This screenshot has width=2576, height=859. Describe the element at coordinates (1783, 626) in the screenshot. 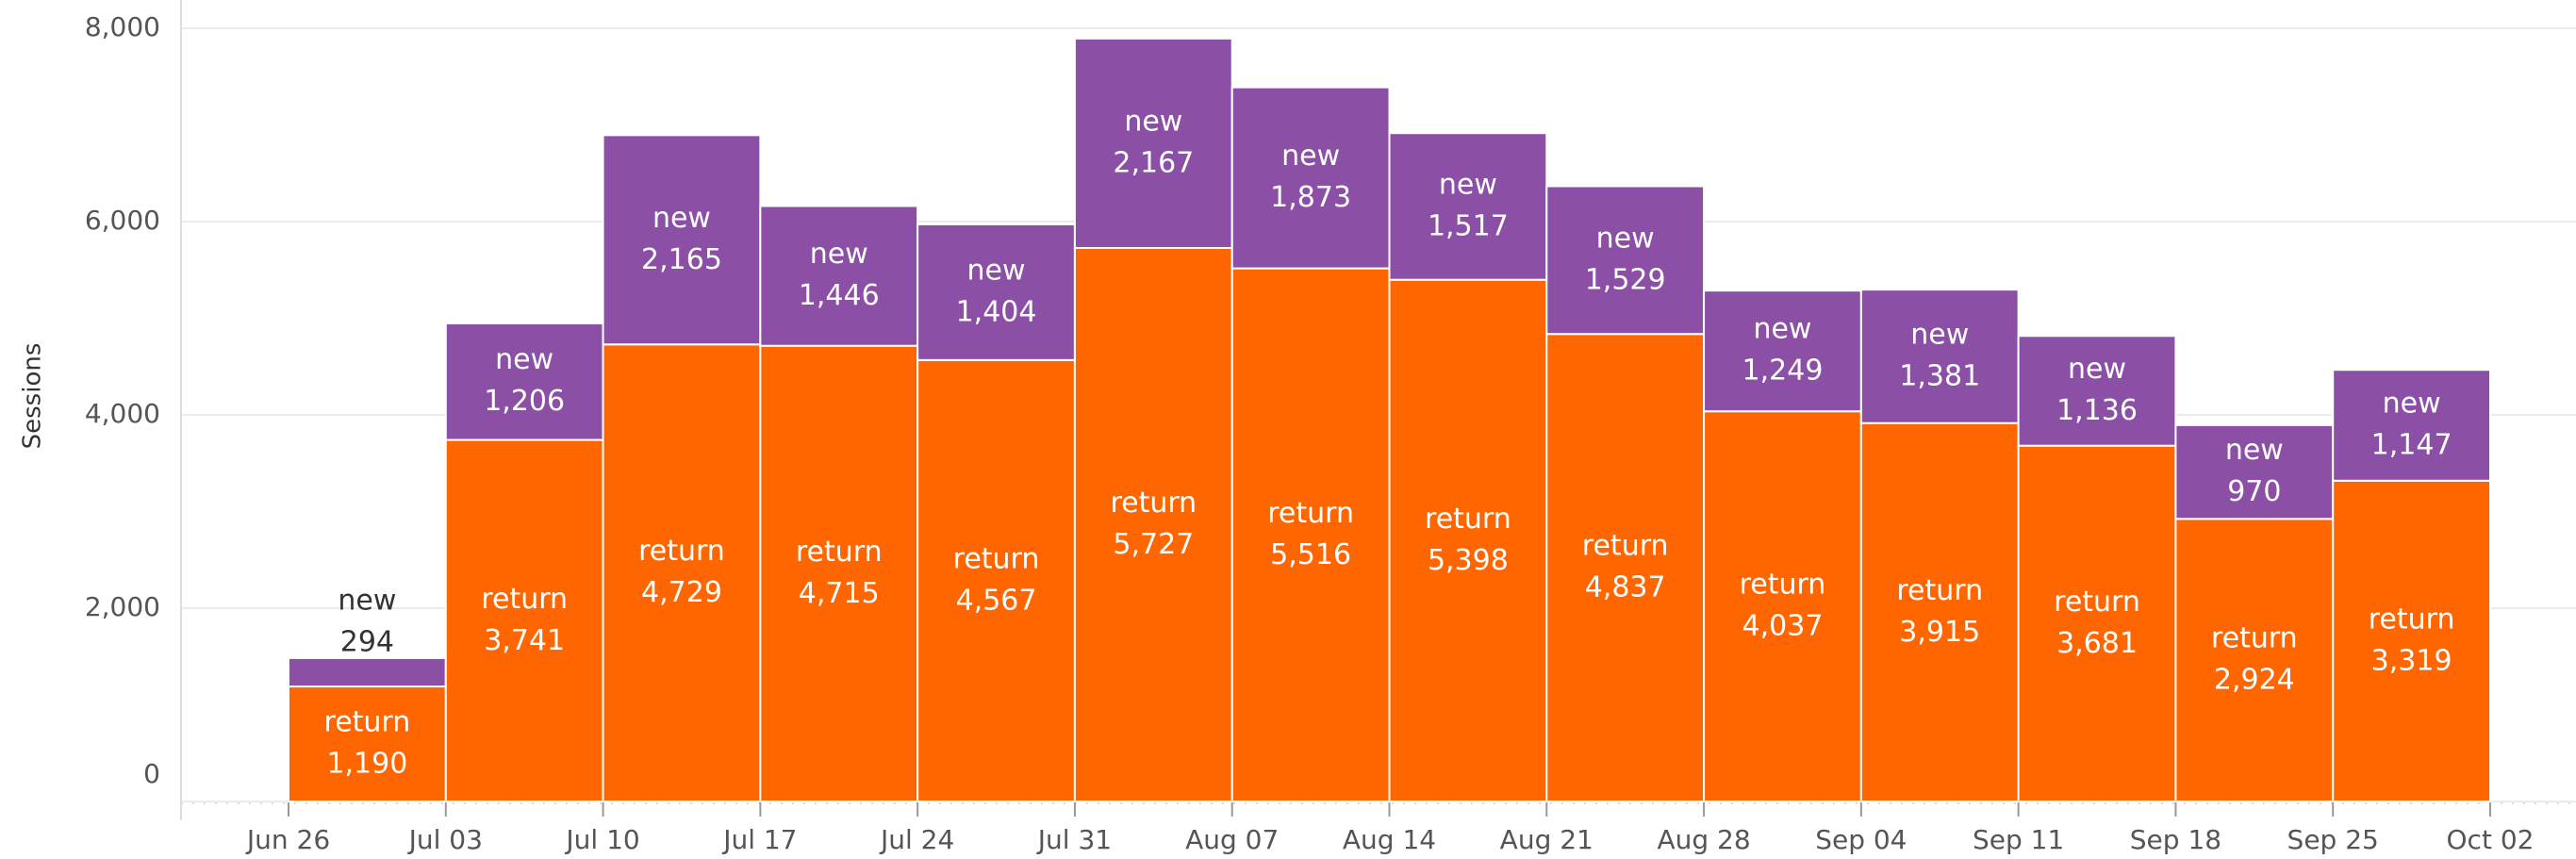

I see `data-label: 4,037` at that location.